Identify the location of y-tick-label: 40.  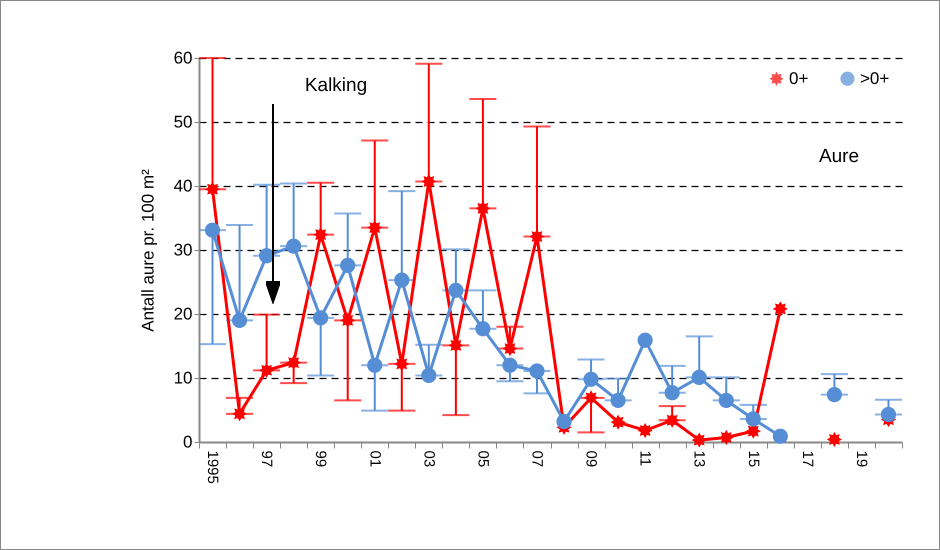
(183, 186).